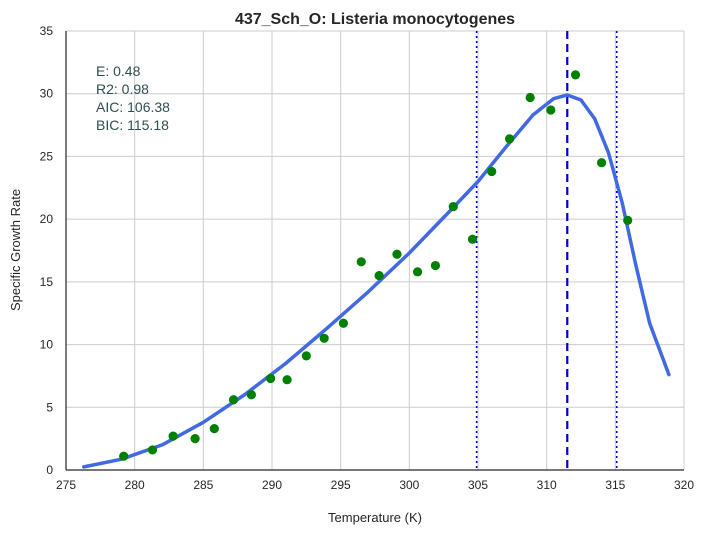 The height and width of the screenshot is (533, 706). Describe the element at coordinates (272, 485) in the screenshot. I see `x-tick-label: 290` at that location.